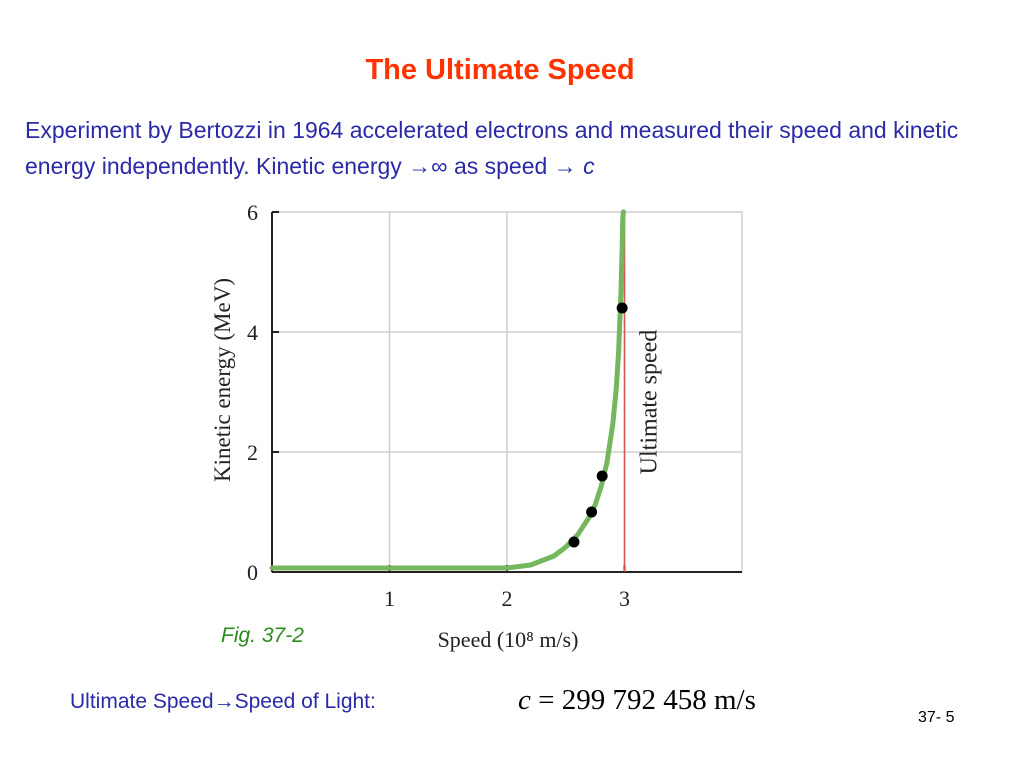 This screenshot has width=1024, height=768. What do you see at coordinates (252, 392) in the screenshot?
I see `y-tick-labels: 0 2 4 6` at bounding box center [252, 392].